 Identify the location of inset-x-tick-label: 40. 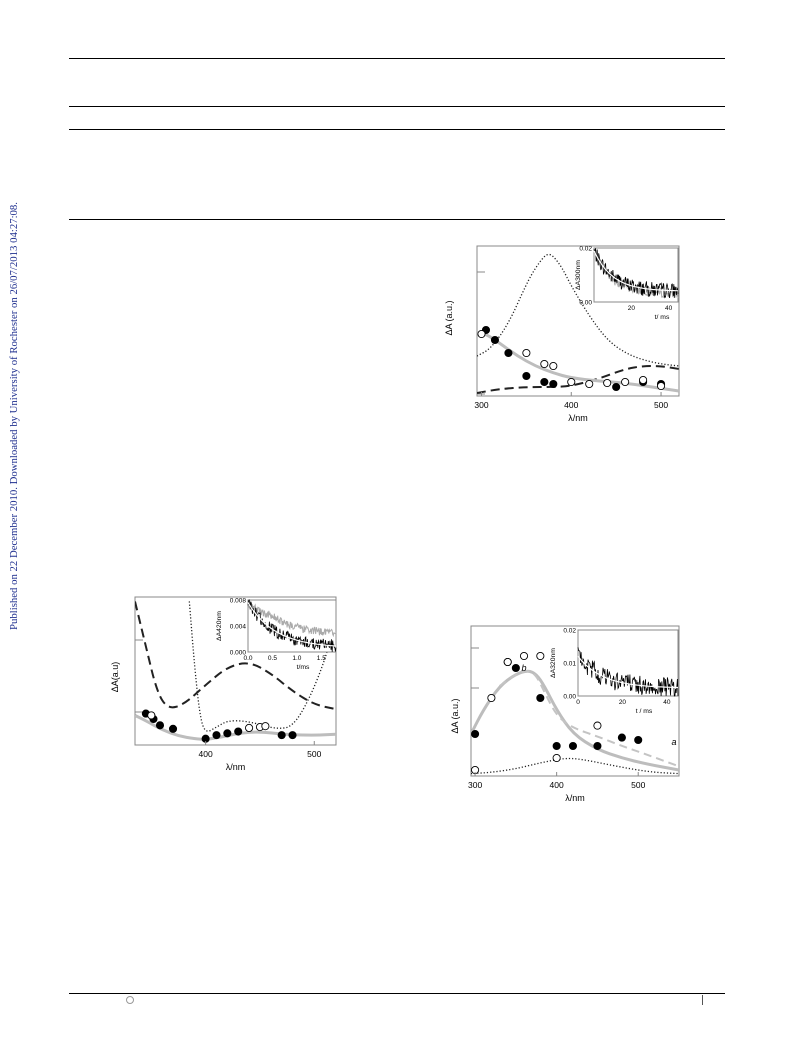
(669, 308).